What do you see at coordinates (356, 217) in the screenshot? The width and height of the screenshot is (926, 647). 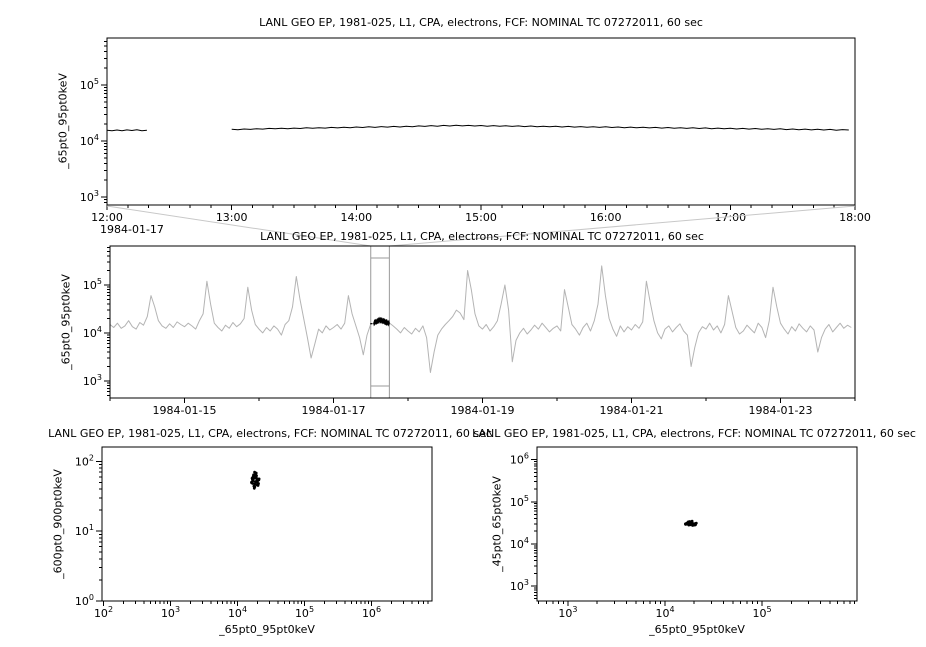 I see `tick-label: 14:00` at bounding box center [356, 217].